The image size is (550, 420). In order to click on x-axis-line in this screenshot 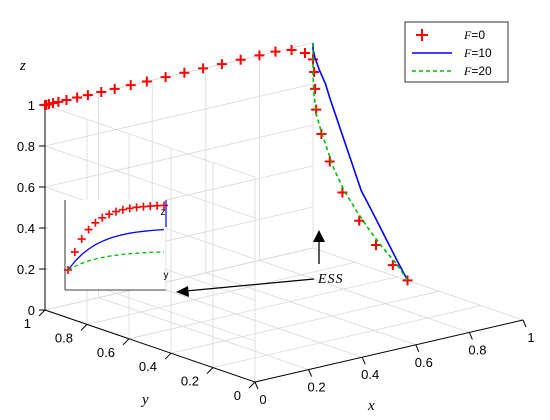, I will do `click(389, 351)`.